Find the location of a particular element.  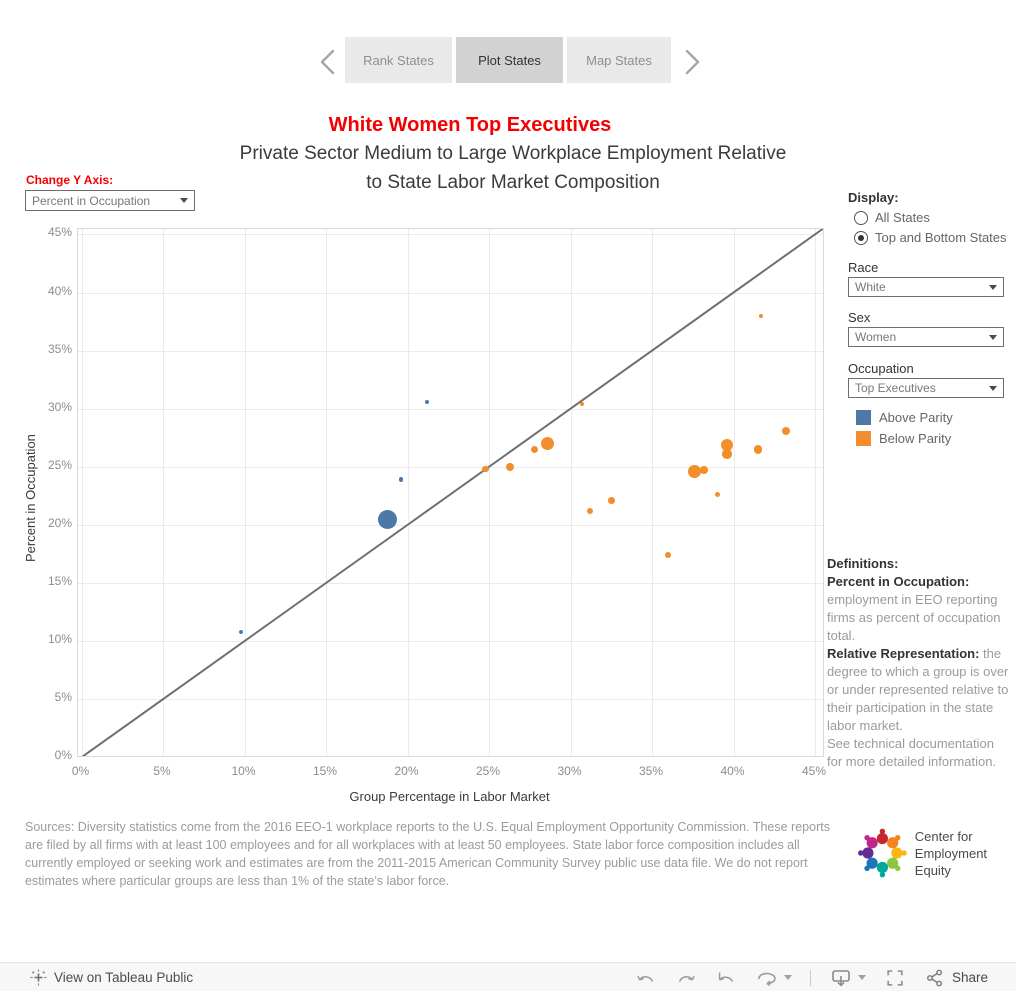

logo-text: Center for Employment Equity is located at coordinates (951, 853).